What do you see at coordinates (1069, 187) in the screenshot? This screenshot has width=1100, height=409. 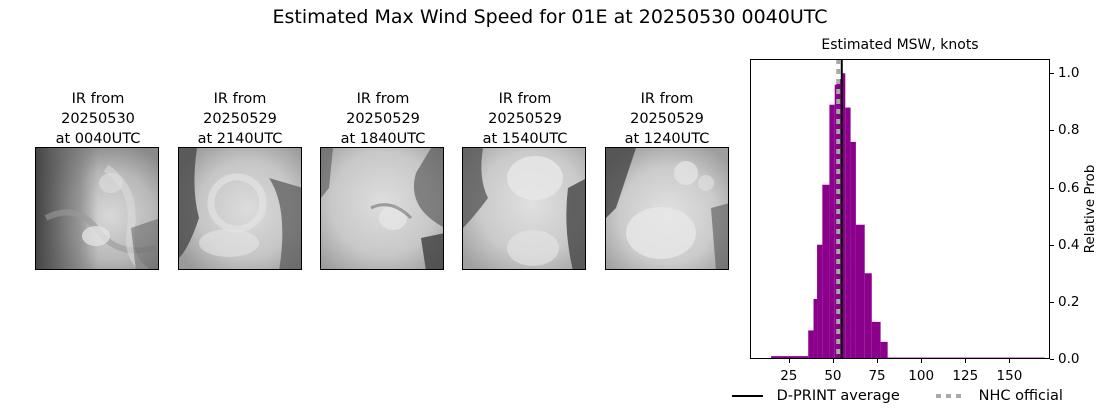 I see `y-tick-label: 0.6` at bounding box center [1069, 187].